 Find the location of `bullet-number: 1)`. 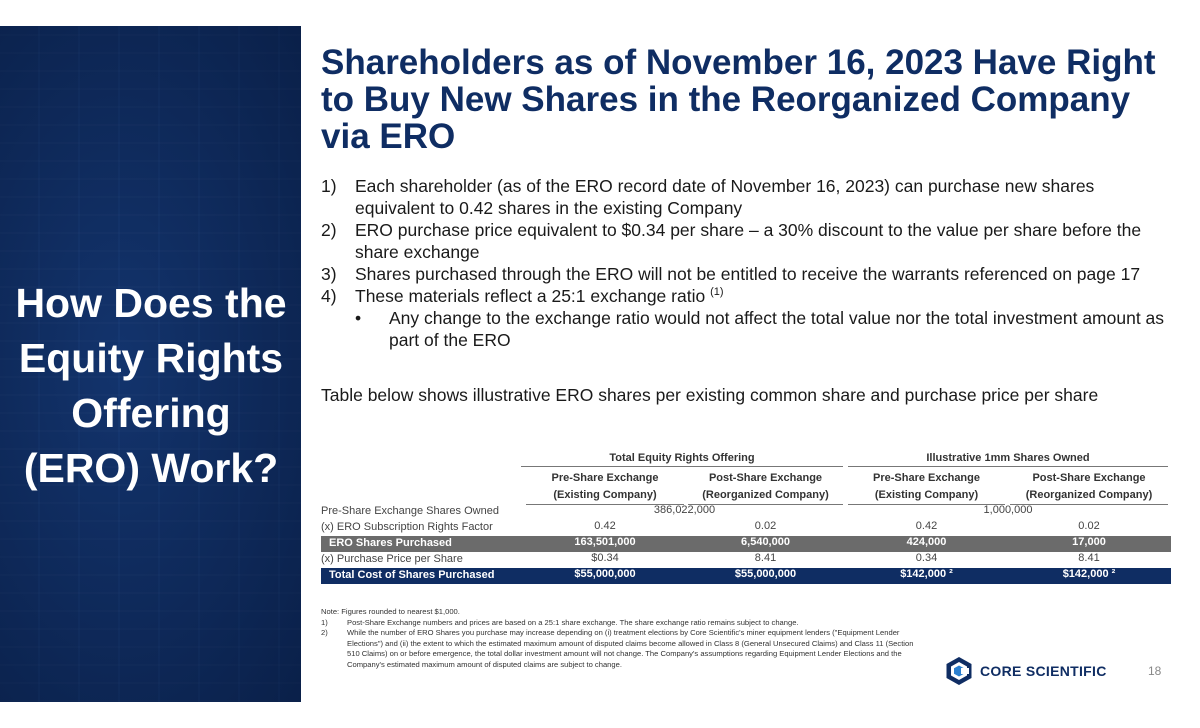

bullet-number: 1) is located at coordinates (329, 186).